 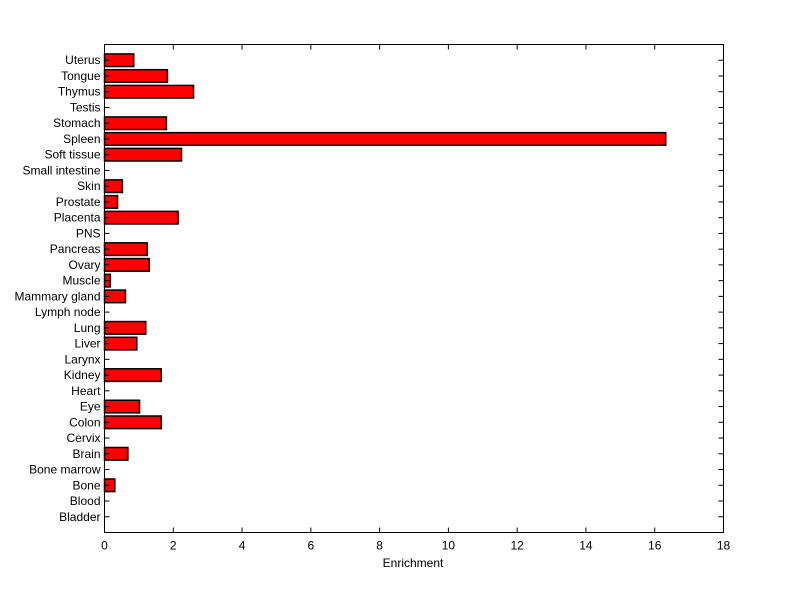 I want to click on y-tick-label: Tongue, so click(x=81, y=76).